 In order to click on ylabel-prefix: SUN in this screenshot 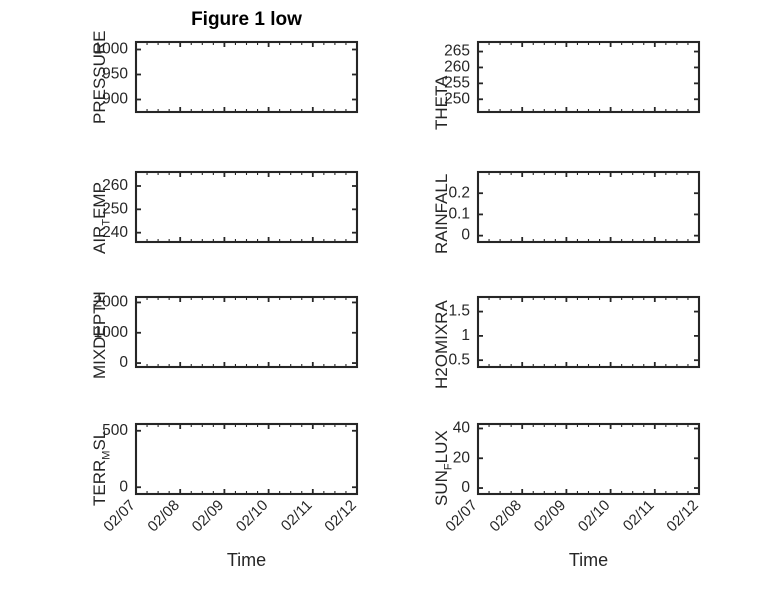, I will do `click(441, 488)`.